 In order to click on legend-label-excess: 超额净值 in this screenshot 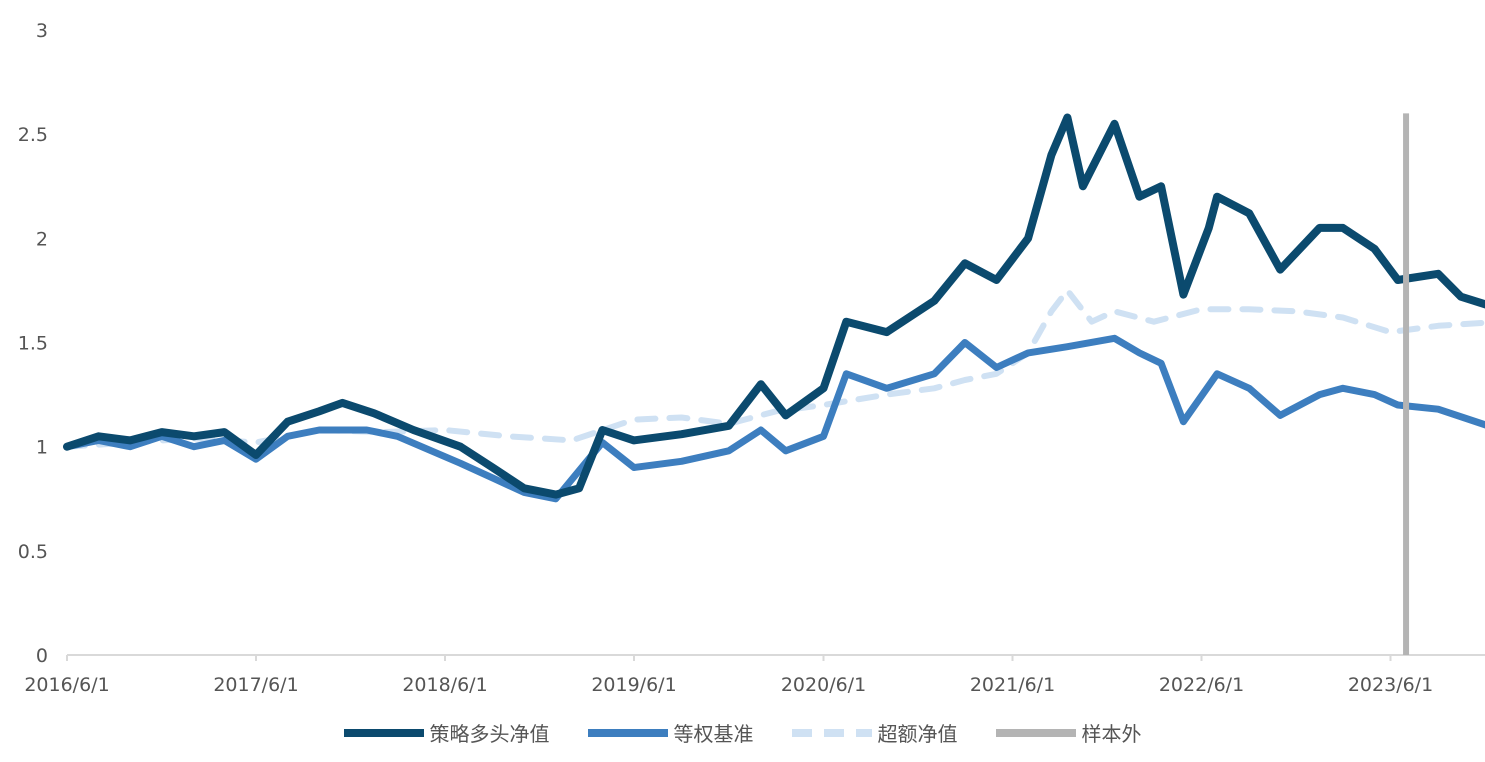, I will do `click(917, 734)`.